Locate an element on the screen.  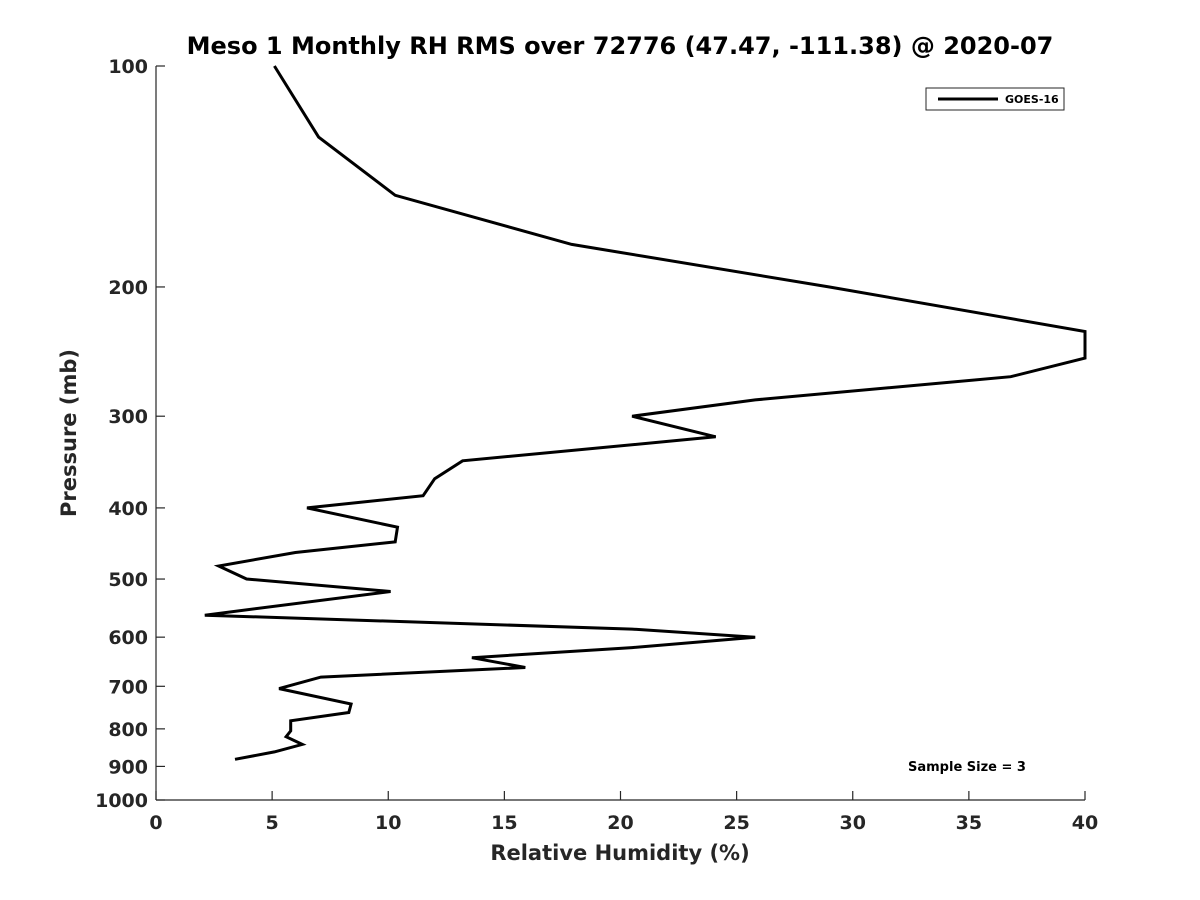
x-tick-label: 15 is located at coordinates (504, 823).